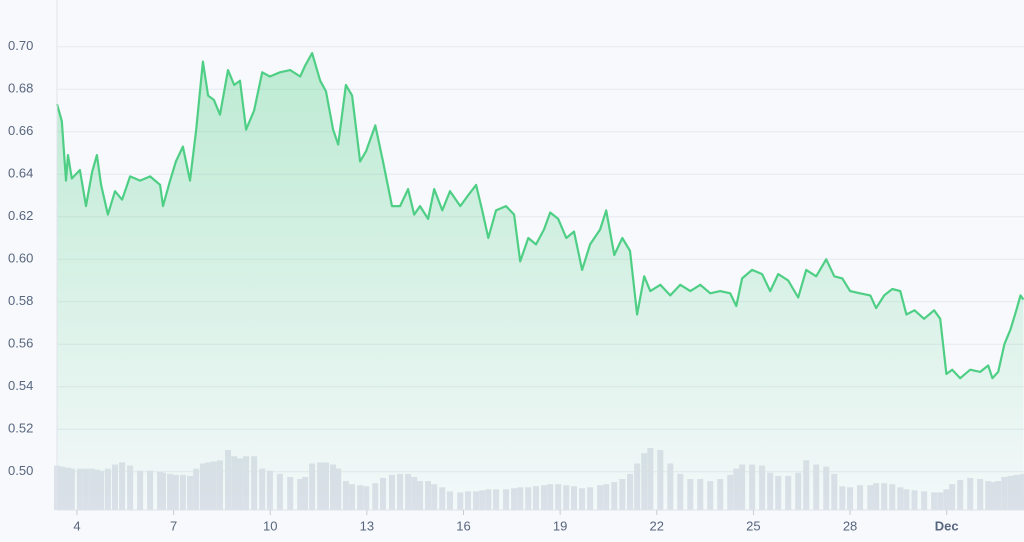 This screenshot has height=542, width=1024. What do you see at coordinates (657, 525) in the screenshot?
I see `x-tick-label: 22` at bounding box center [657, 525].